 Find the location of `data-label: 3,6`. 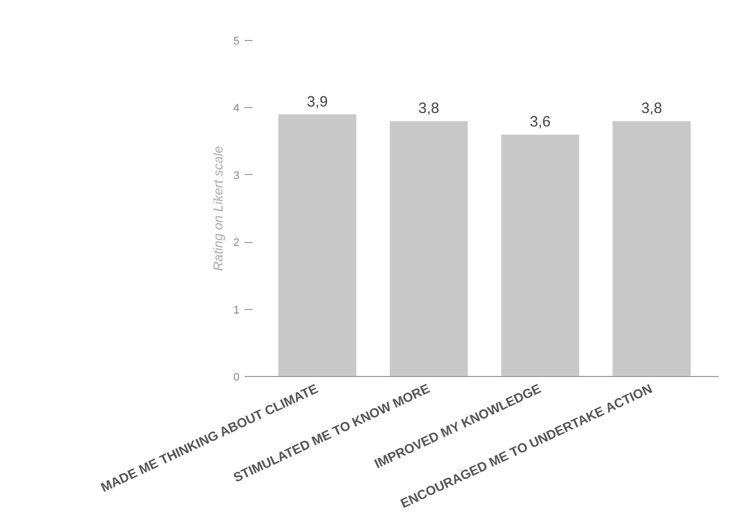

data-label: 3,6 is located at coordinates (540, 122).